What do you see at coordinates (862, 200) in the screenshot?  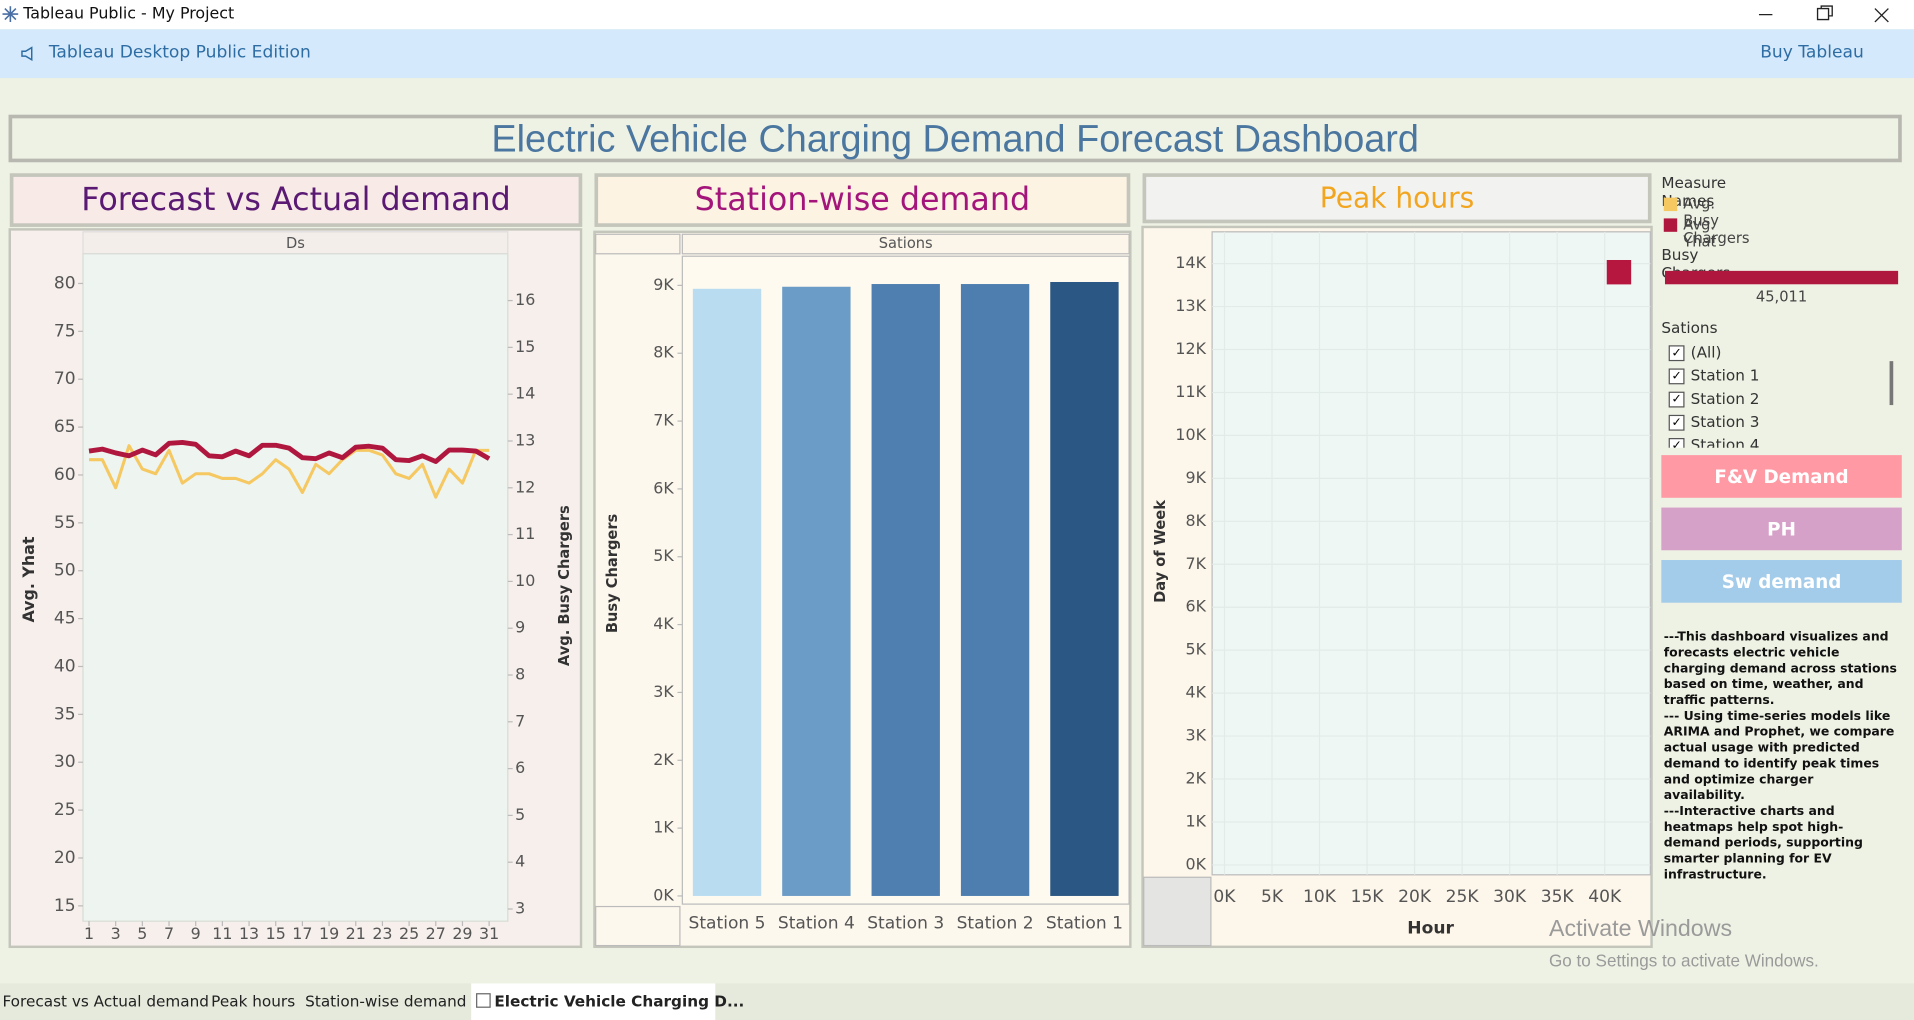 I see `chart-title: Station-wise demand` at bounding box center [862, 200].